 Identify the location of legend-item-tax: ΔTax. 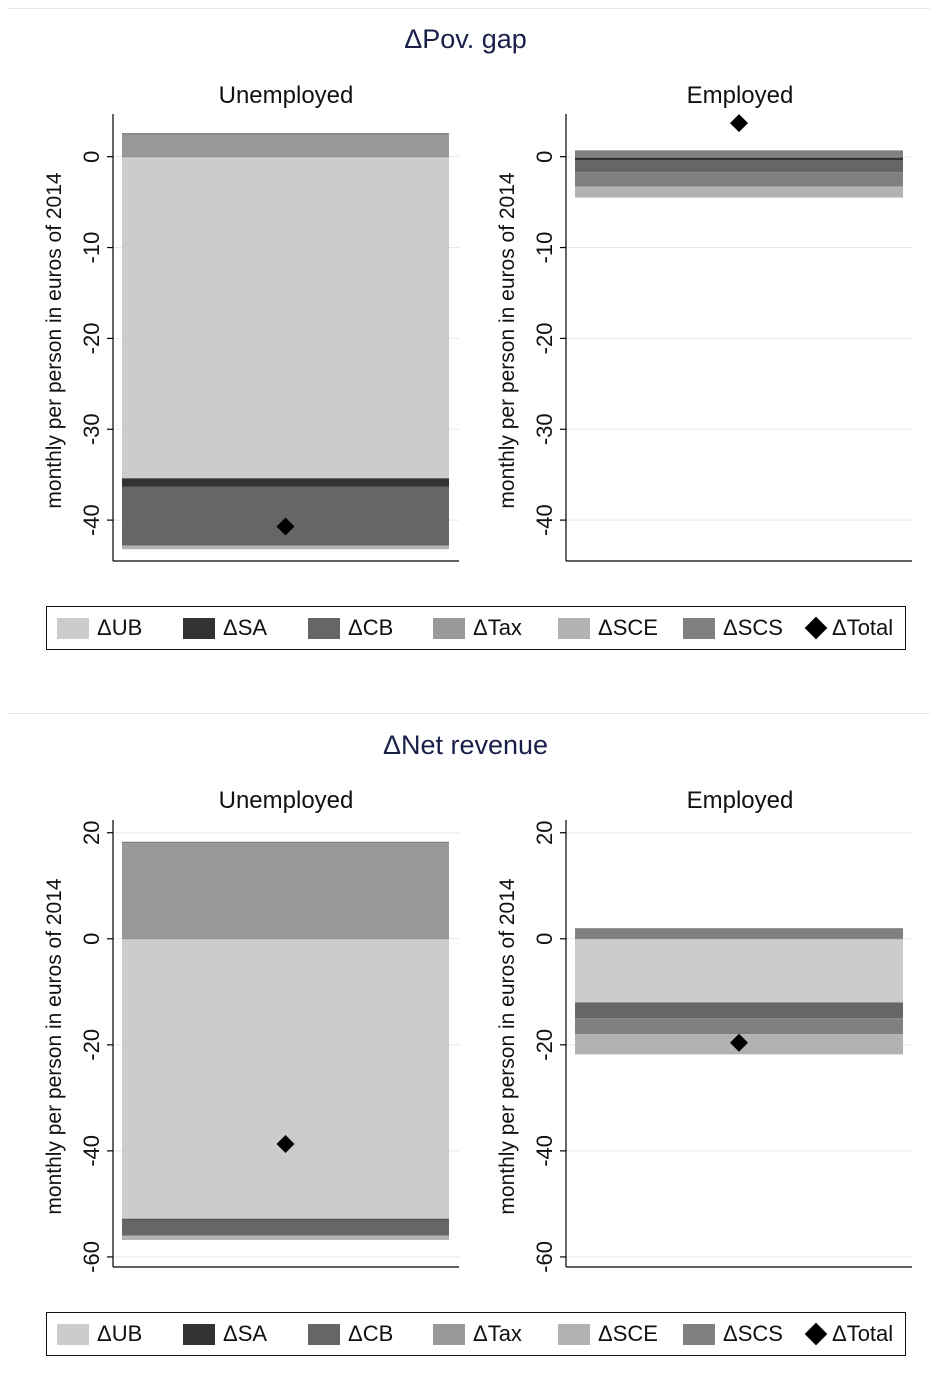
(477, 1334).